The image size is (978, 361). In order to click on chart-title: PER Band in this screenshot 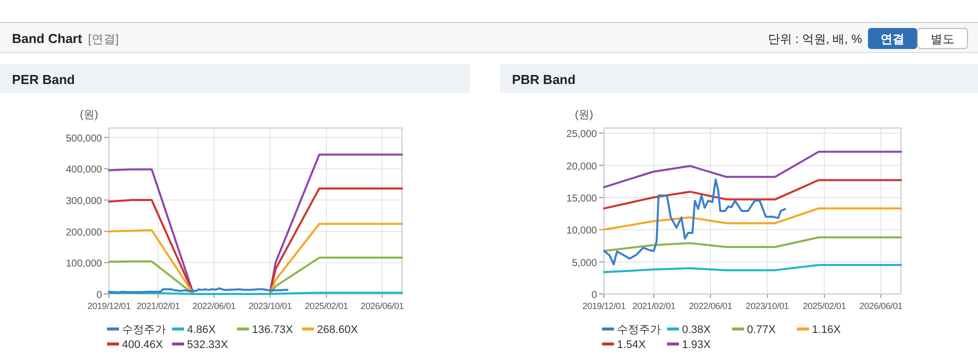, I will do `click(43, 79)`.